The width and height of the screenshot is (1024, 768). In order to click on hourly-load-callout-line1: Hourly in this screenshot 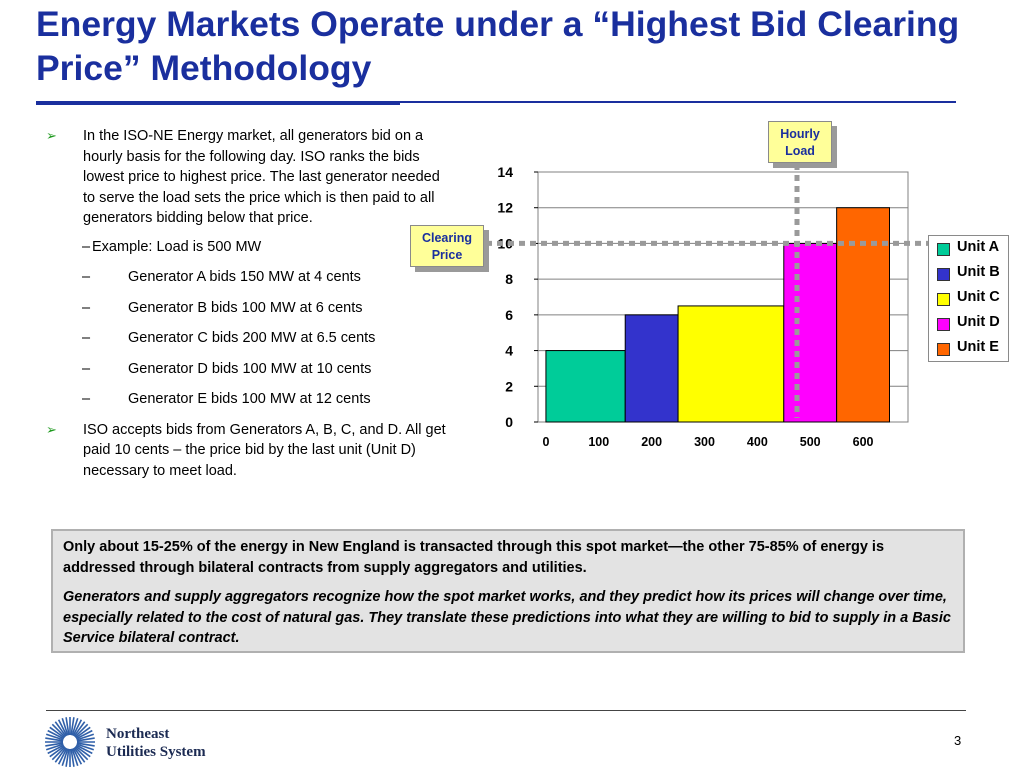, I will do `click(800, 134)`.